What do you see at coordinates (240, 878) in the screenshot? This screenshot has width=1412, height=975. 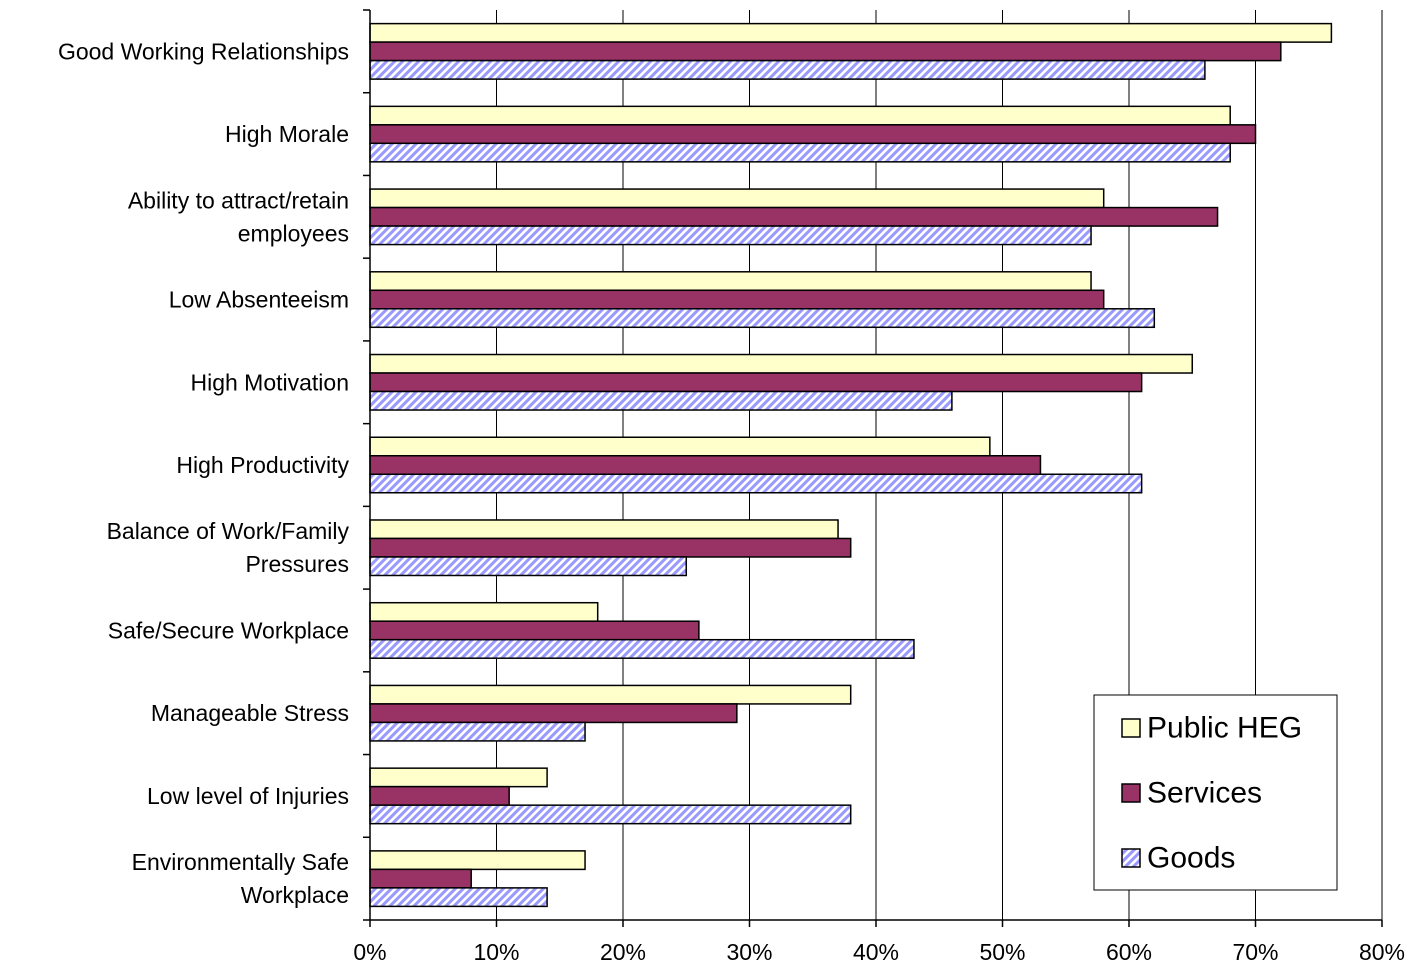 I see `category-label: Environmentally Safe Workplace` at bounding box center [240, 878].